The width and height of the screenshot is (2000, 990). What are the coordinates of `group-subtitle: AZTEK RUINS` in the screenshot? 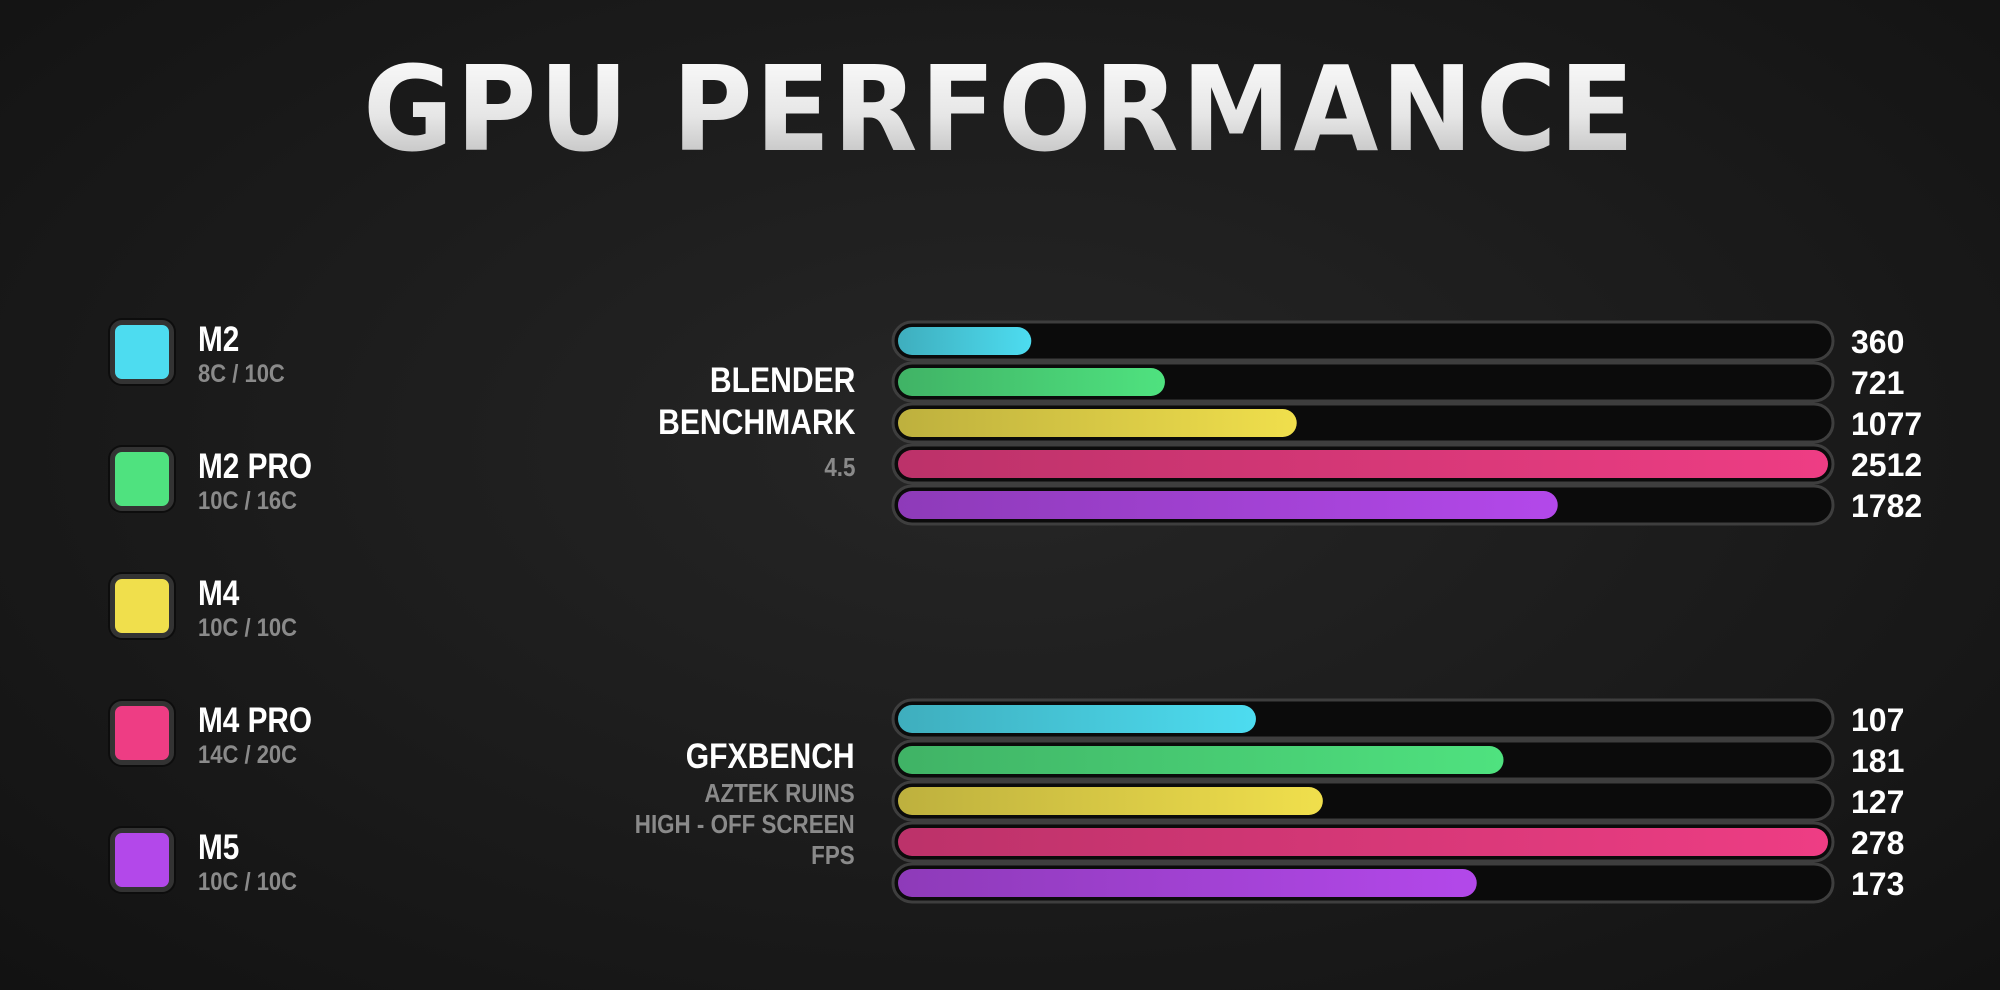 It's located at (779, 793).